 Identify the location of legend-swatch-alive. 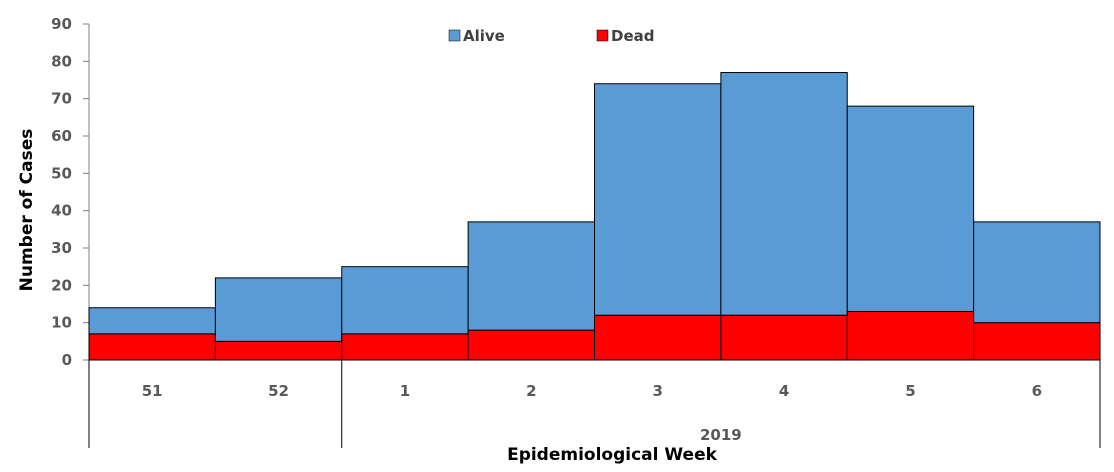
(454, 35).